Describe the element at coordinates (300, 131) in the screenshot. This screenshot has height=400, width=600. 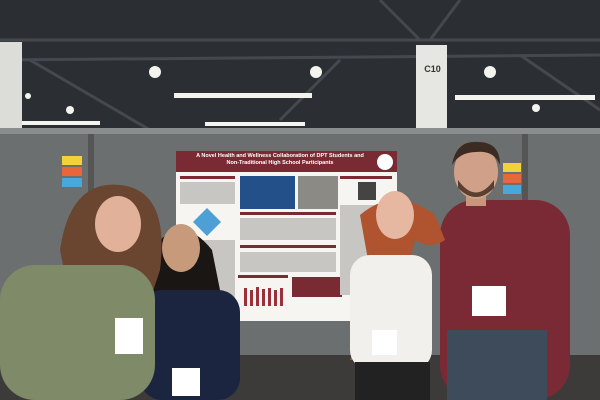
I see `board-frame` at that location.